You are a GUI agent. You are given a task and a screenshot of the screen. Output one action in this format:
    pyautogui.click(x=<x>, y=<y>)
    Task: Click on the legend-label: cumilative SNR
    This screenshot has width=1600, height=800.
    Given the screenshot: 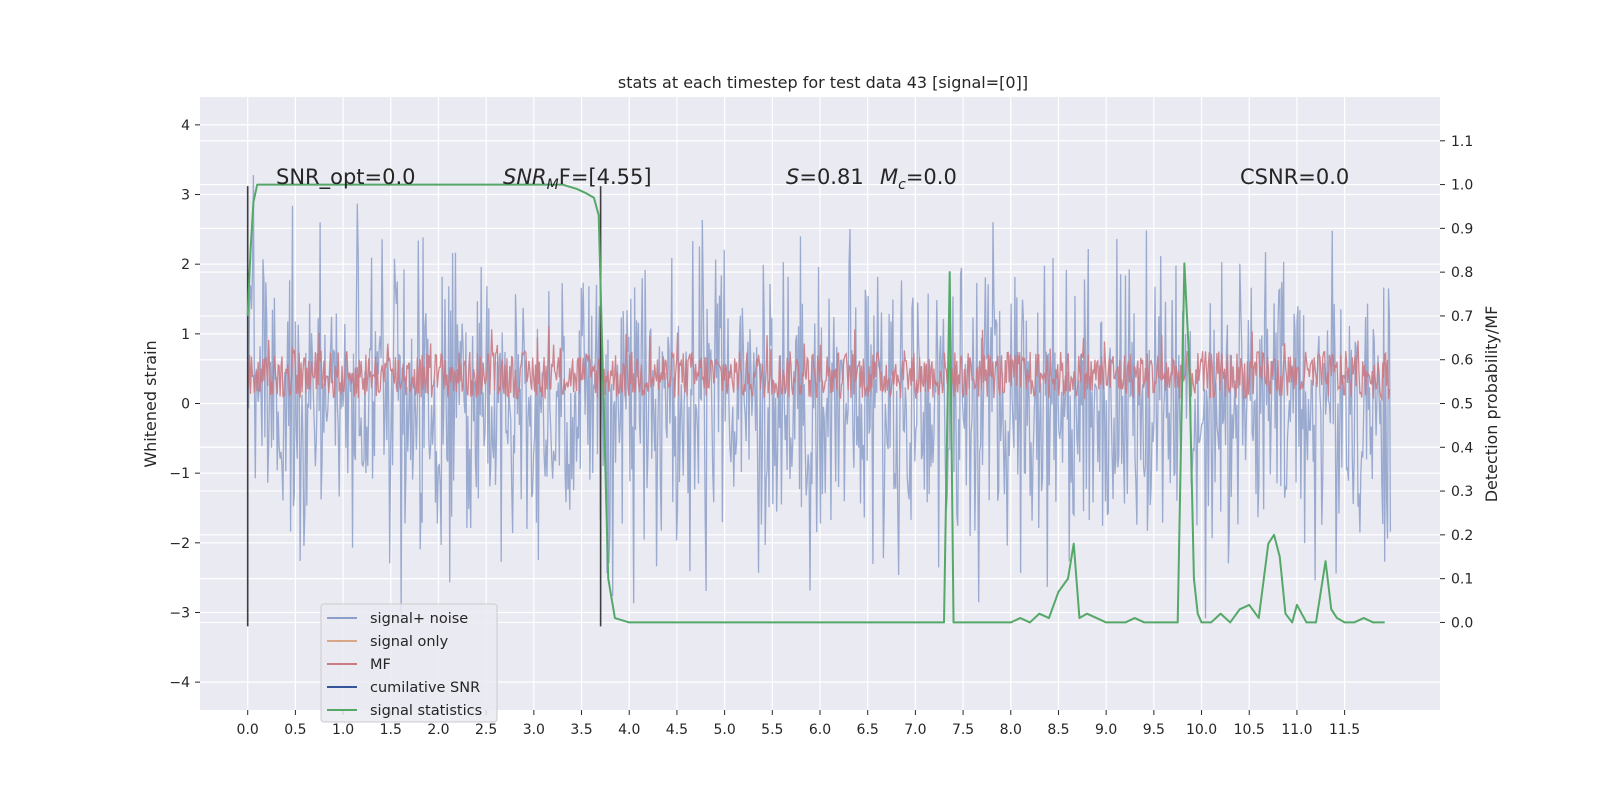 What is the action you would take?
    pyautogui.click(x=425, y=688)
    